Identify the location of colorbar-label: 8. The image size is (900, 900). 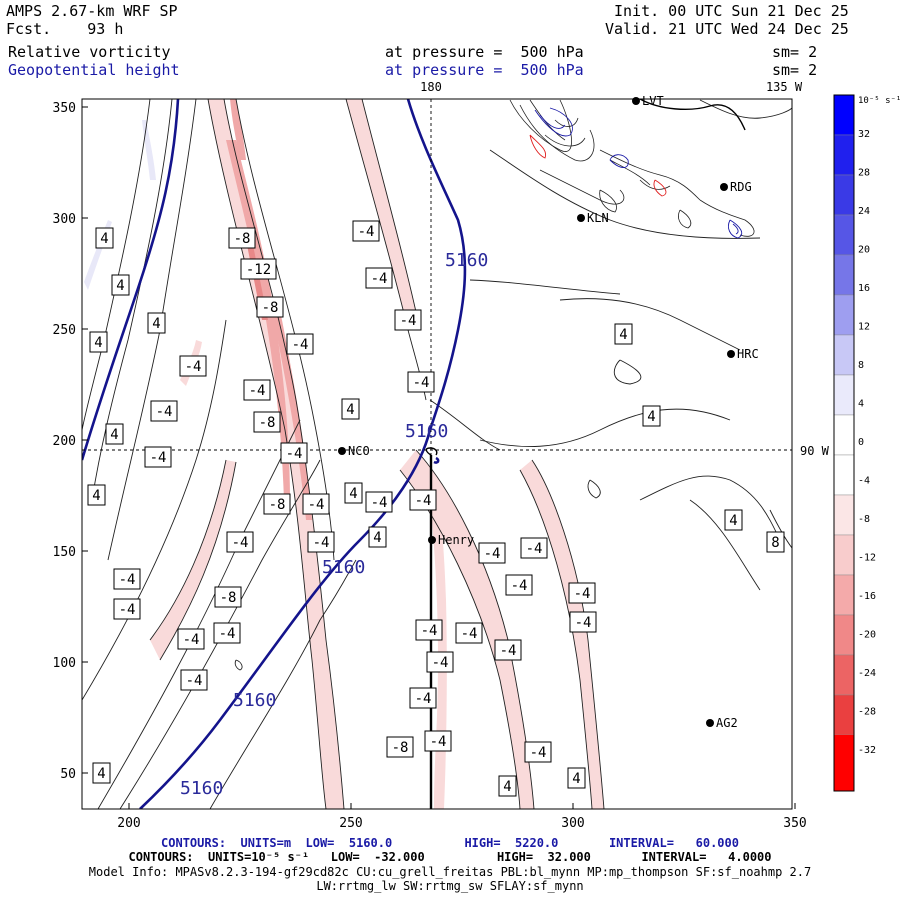
(861, 365).